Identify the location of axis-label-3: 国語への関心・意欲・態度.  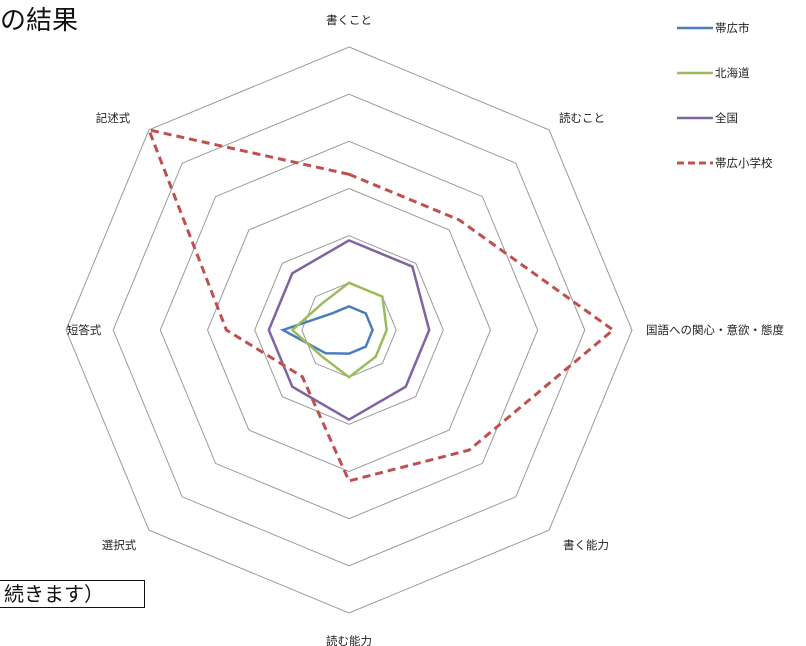
(715, 330).